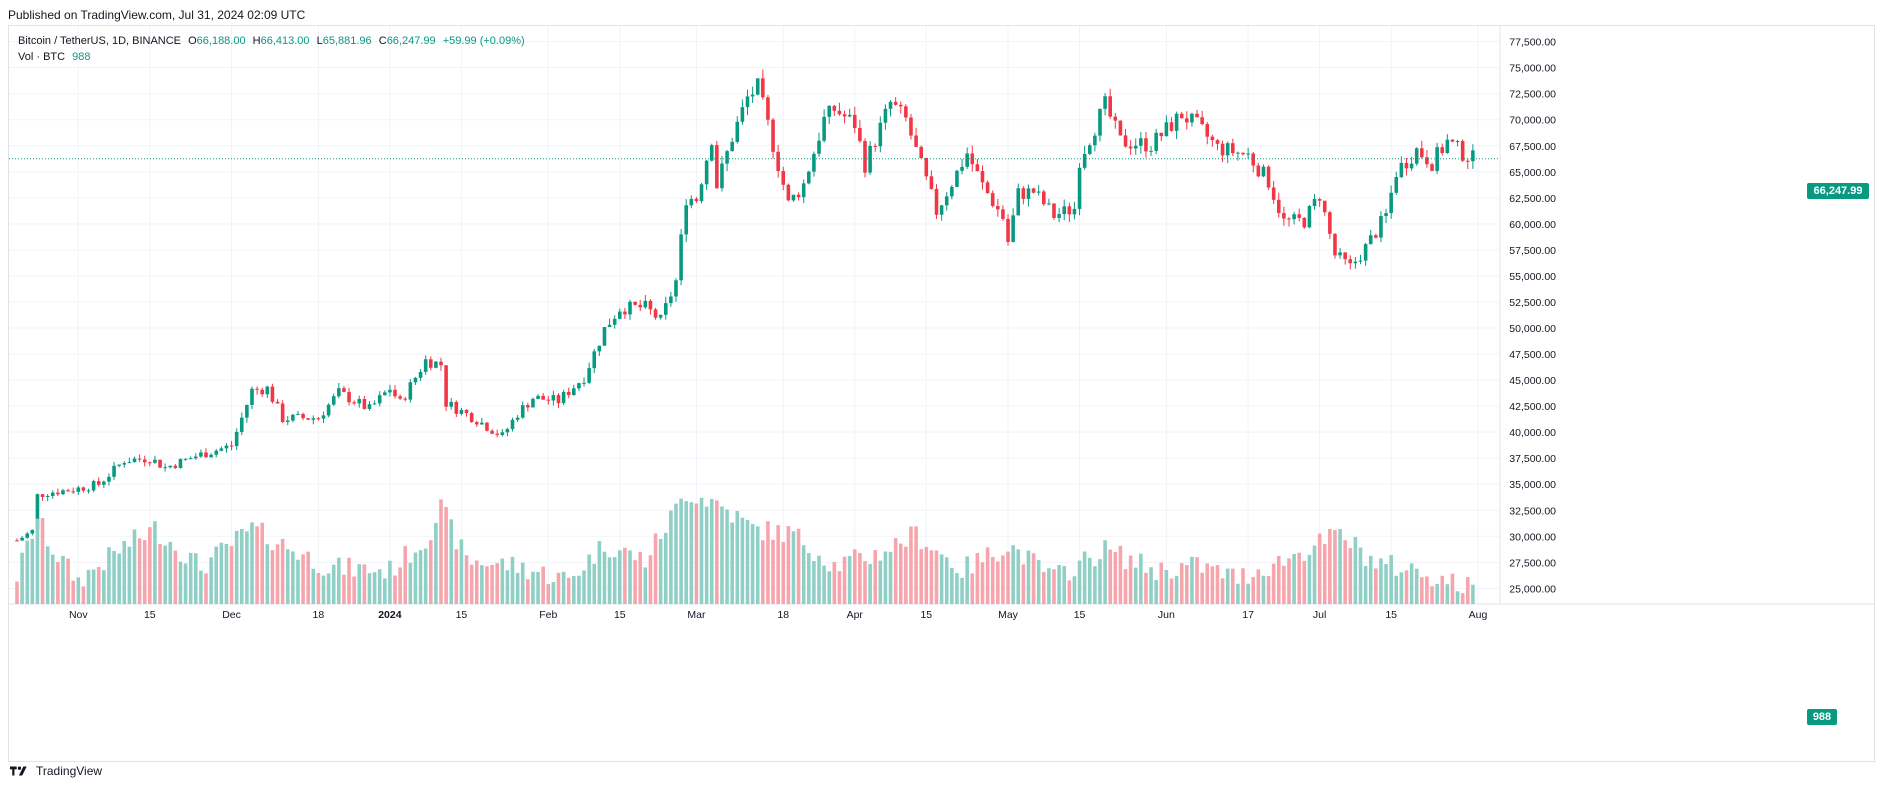 The height and width of the screenshot is (788, 1883). Describe the element at coordinates (548, 615) in the screenshot. I see `x-tick-label: Feb` at that location.